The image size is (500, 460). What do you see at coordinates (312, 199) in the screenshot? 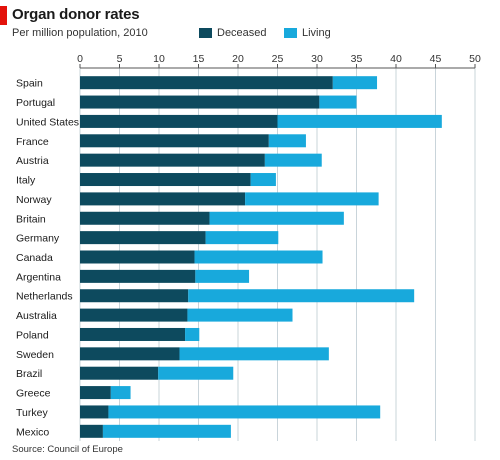
I see `bar-living-norway` at bounding box center [312, 199].